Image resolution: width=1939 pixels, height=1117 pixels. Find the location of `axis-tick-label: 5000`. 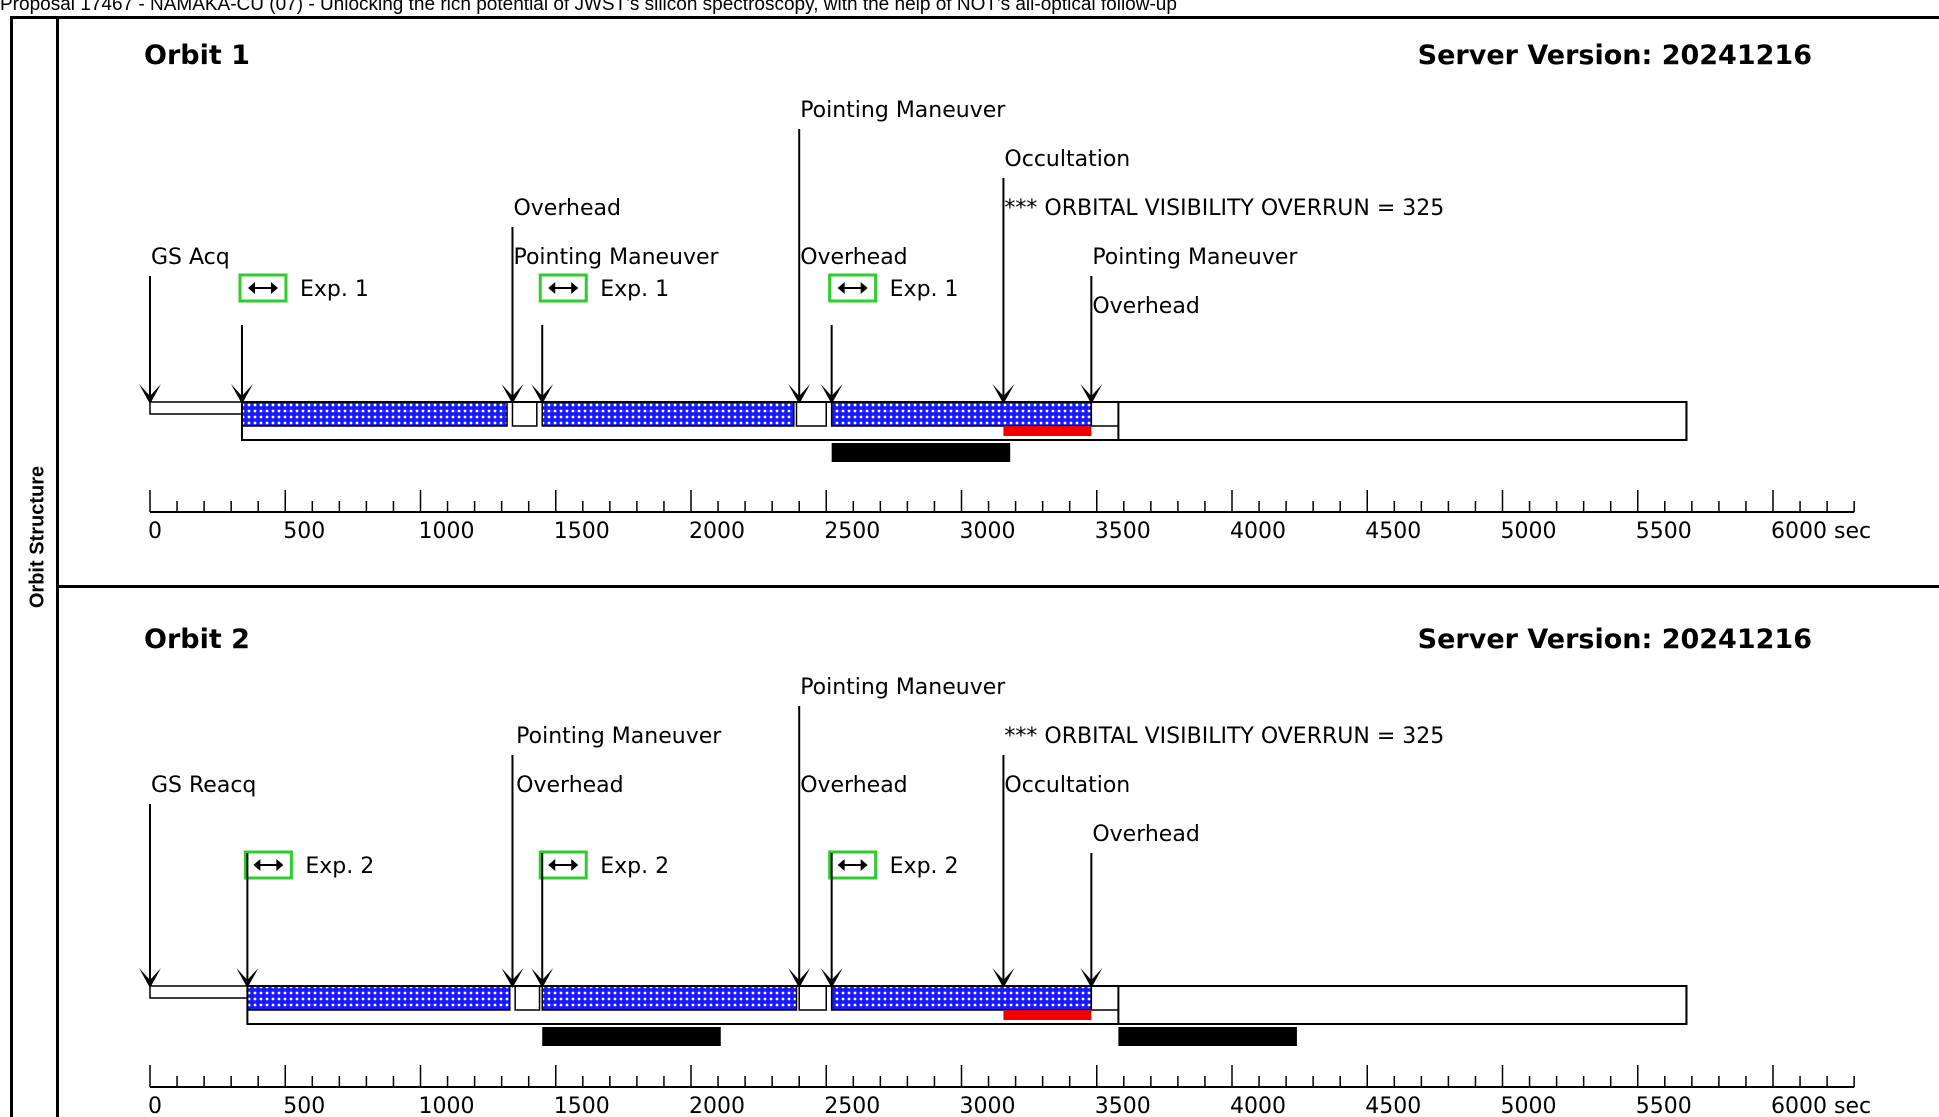

axis-tick-label: 5000 is located at coordinates (1529, 1105).